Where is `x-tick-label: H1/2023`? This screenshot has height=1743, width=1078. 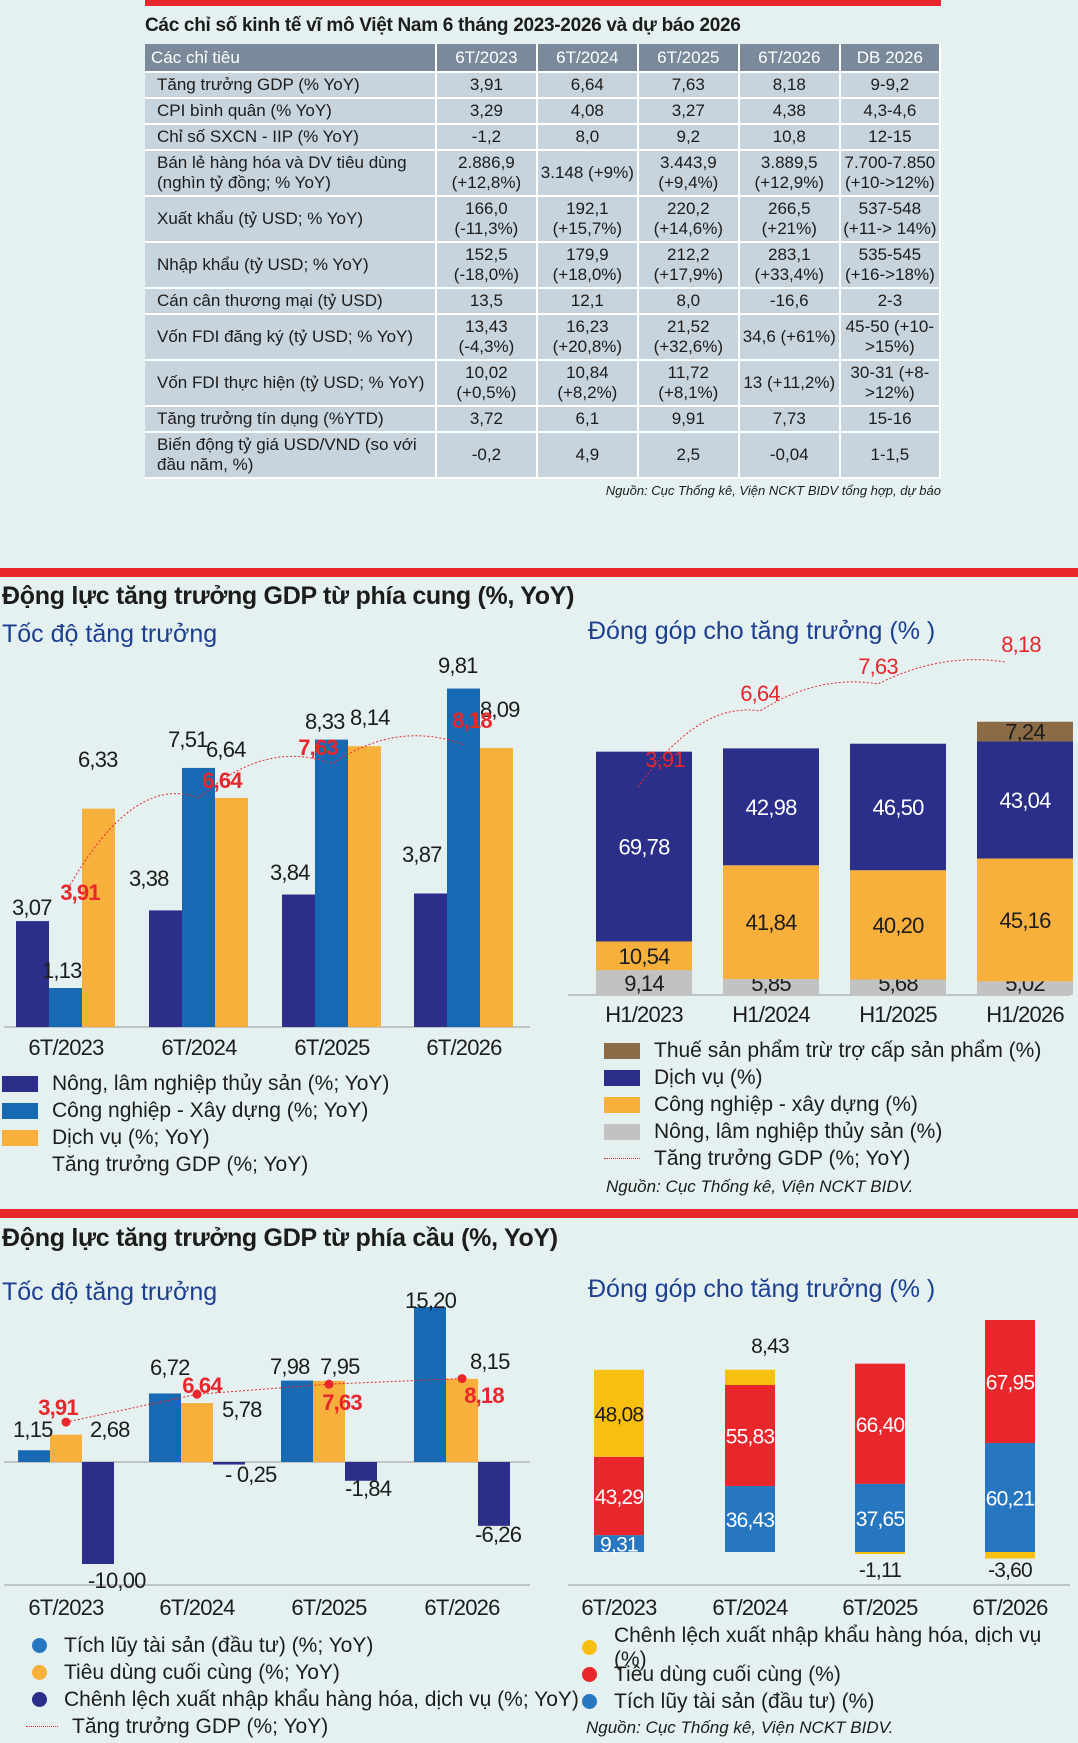
x-tick-label: H1/2023 is located at coordinates (644, 1014).